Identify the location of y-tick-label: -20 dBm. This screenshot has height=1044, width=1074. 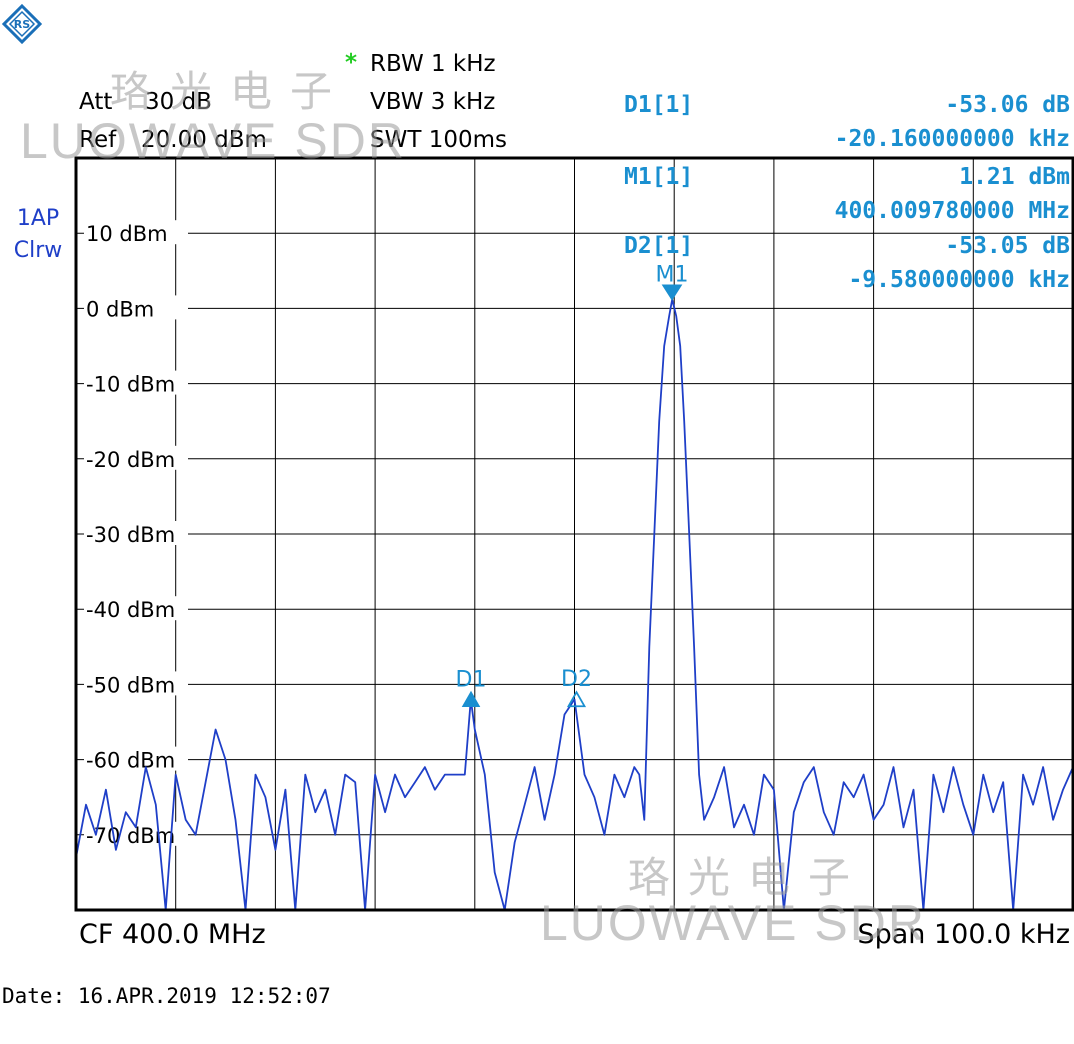
(130, 460).